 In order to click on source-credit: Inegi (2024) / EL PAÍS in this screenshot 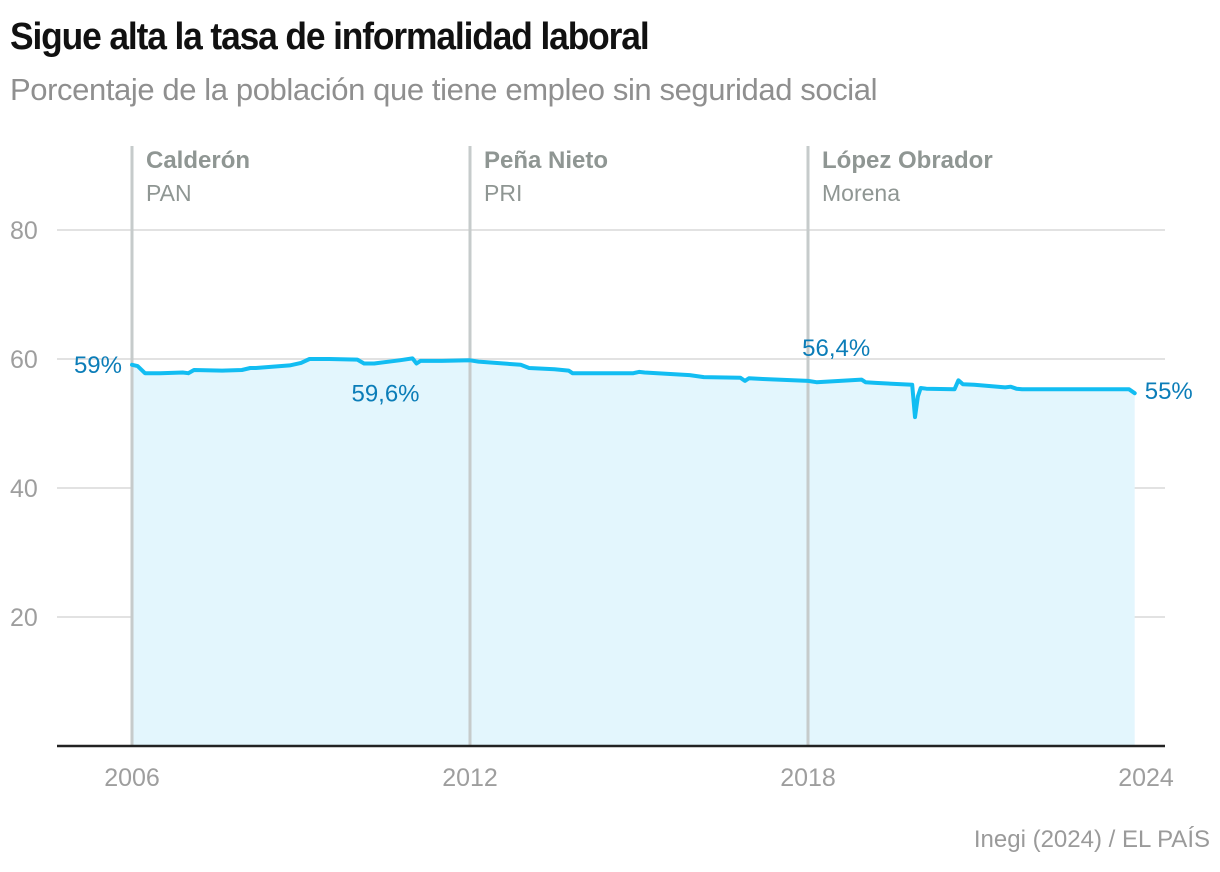, I will do `click(1091, 839)`.